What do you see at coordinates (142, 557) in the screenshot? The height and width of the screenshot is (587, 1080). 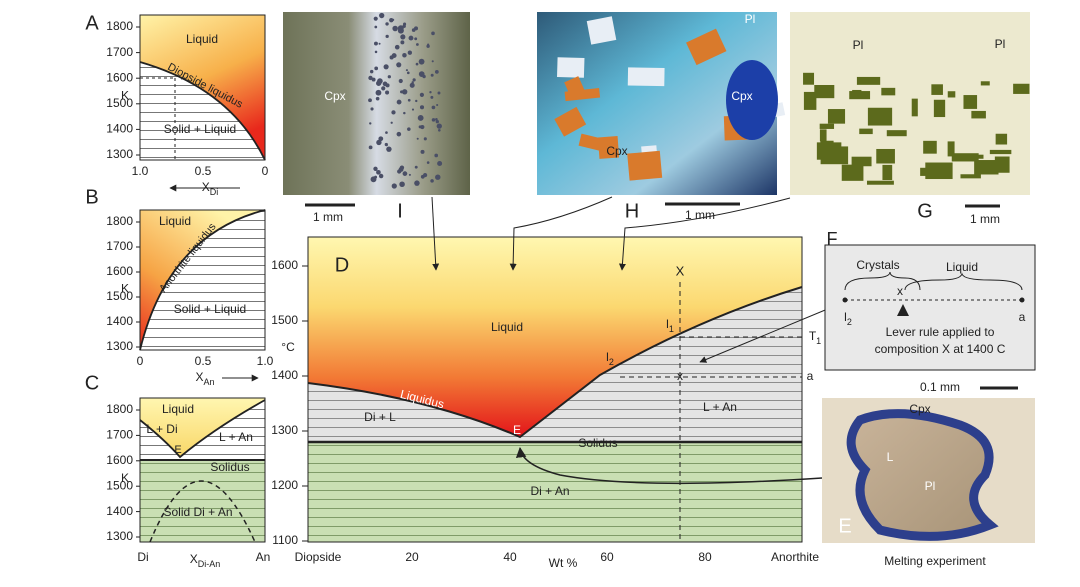 I see `x-tick-label: Di` at bounding box center [142, 557].